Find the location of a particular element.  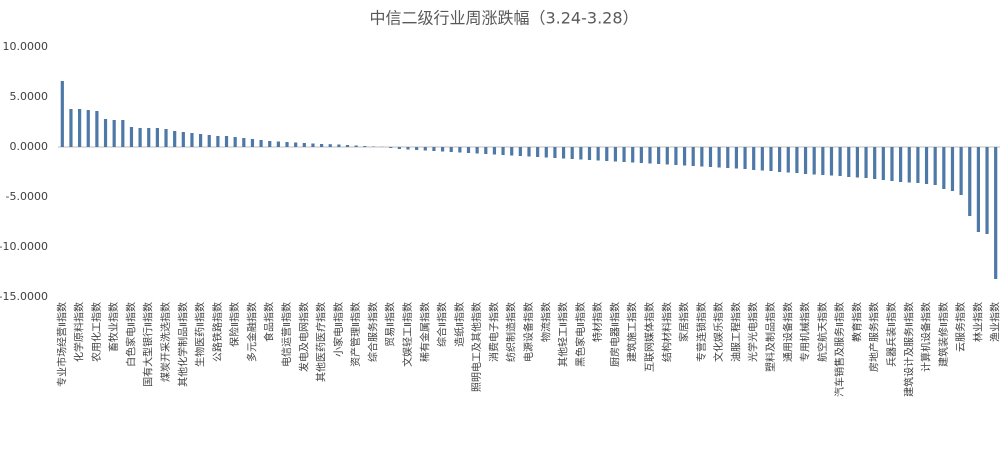

x-tick-label: 物流指数 is located at coordinates (545, 322).